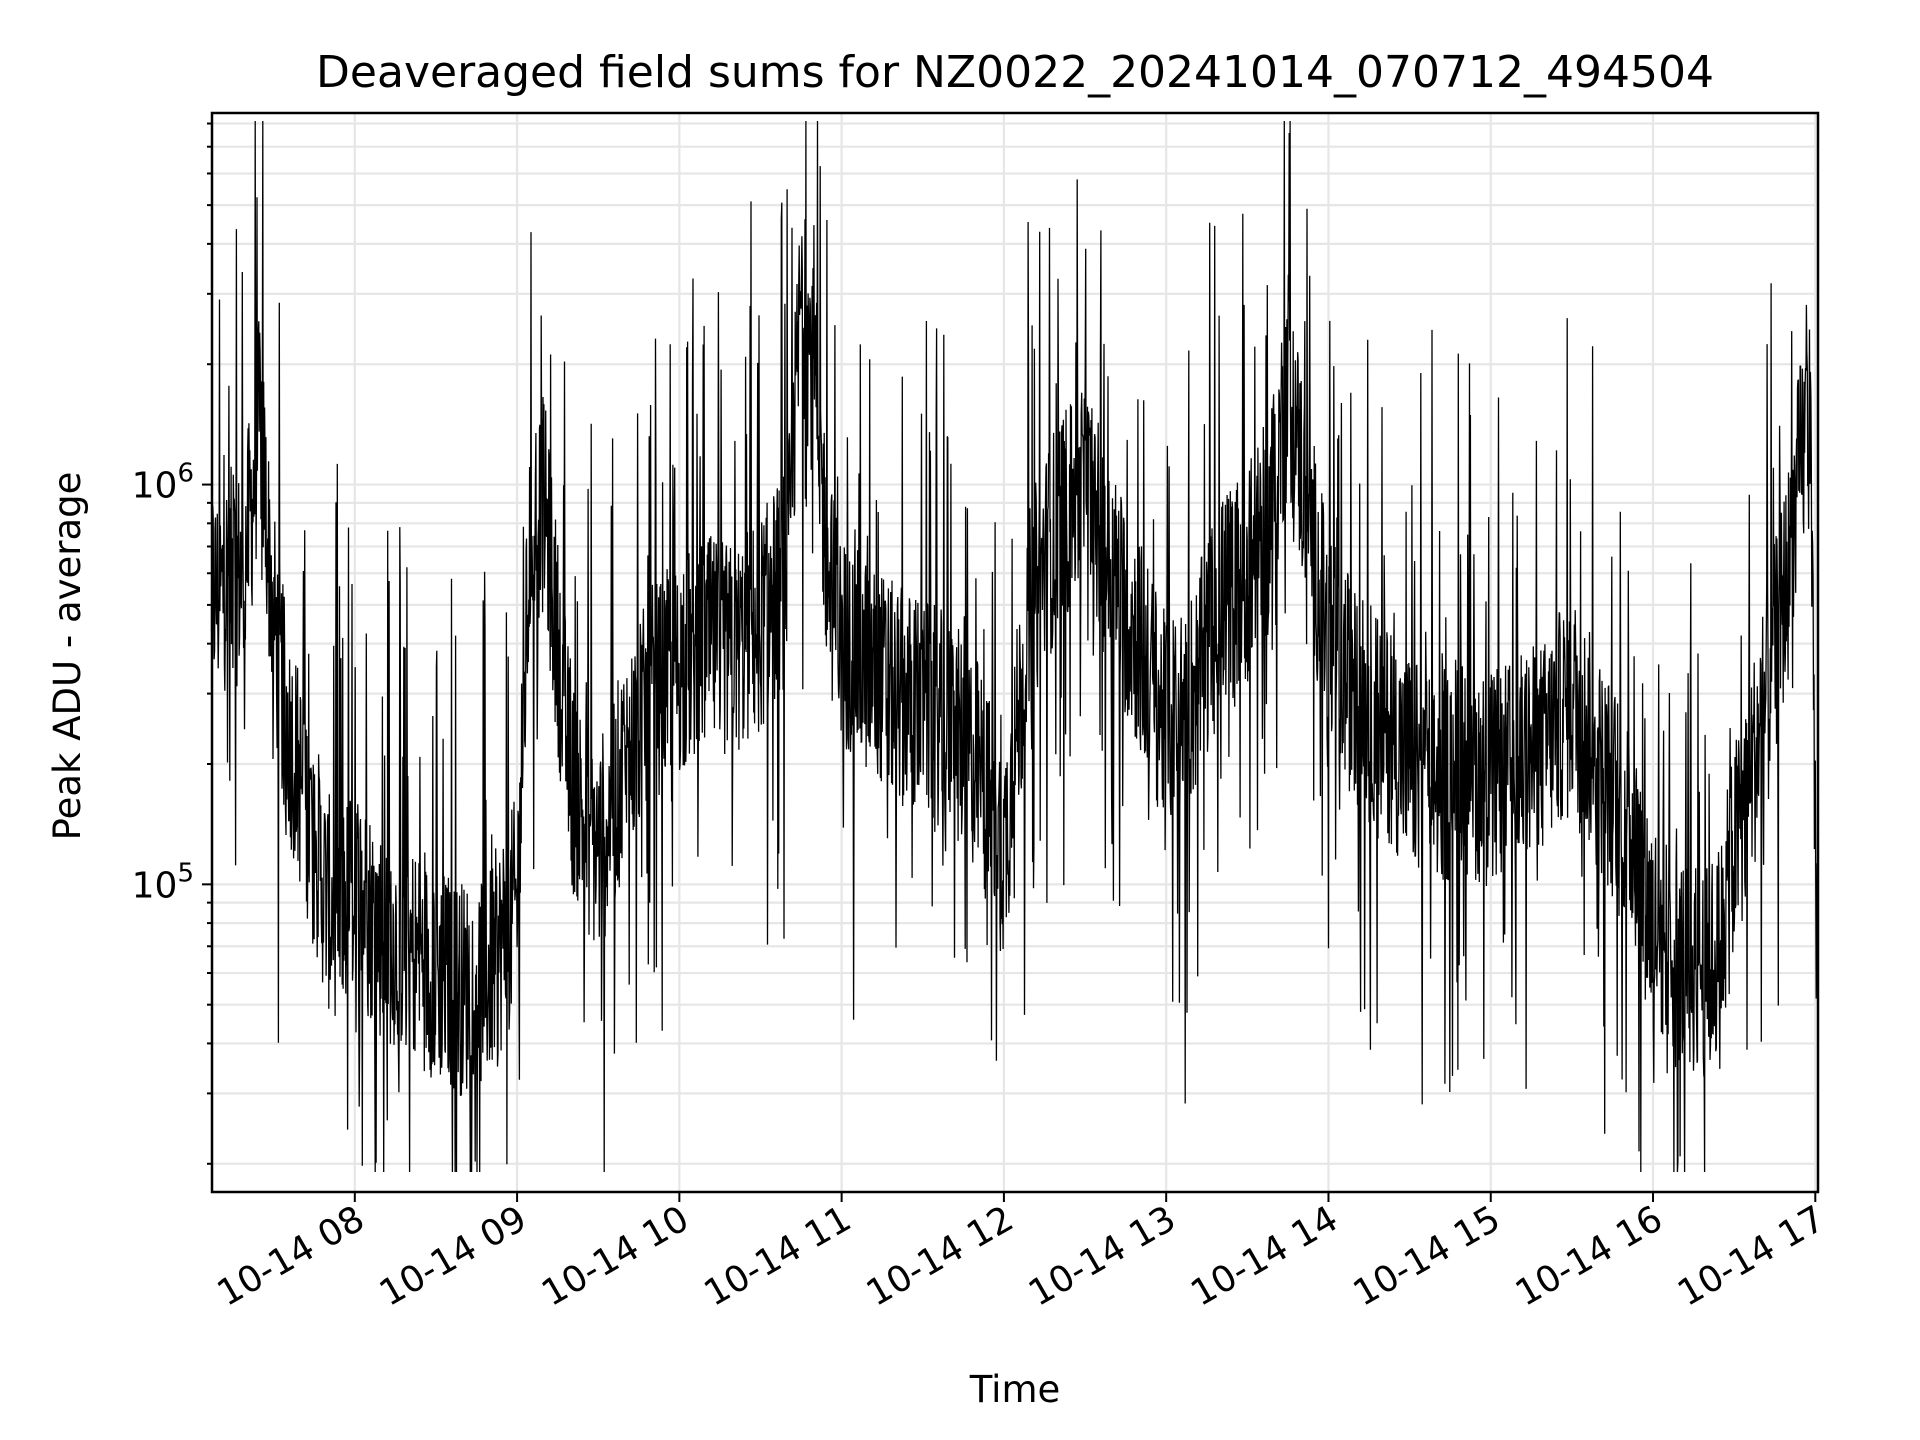 This screenshot has width=1920, height=1440. What do you see at coordinates (1102, 1256) in the screenshot?
I see `x-tick-label: 10-14 13` at bounding box center [1102, 1256].